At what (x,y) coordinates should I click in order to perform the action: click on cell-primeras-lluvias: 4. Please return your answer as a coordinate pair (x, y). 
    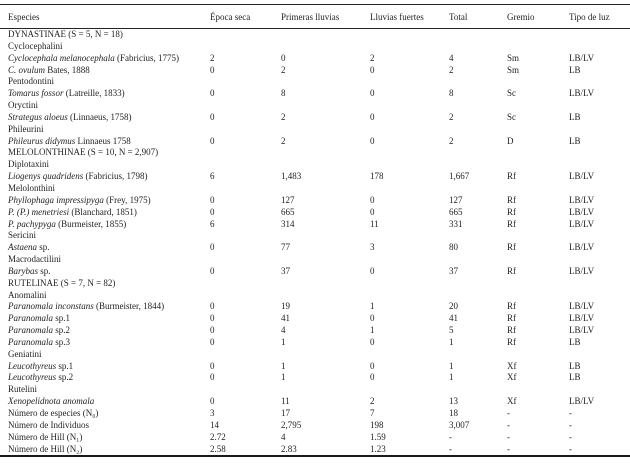
    Looking at the image, I should click on (283, 436).